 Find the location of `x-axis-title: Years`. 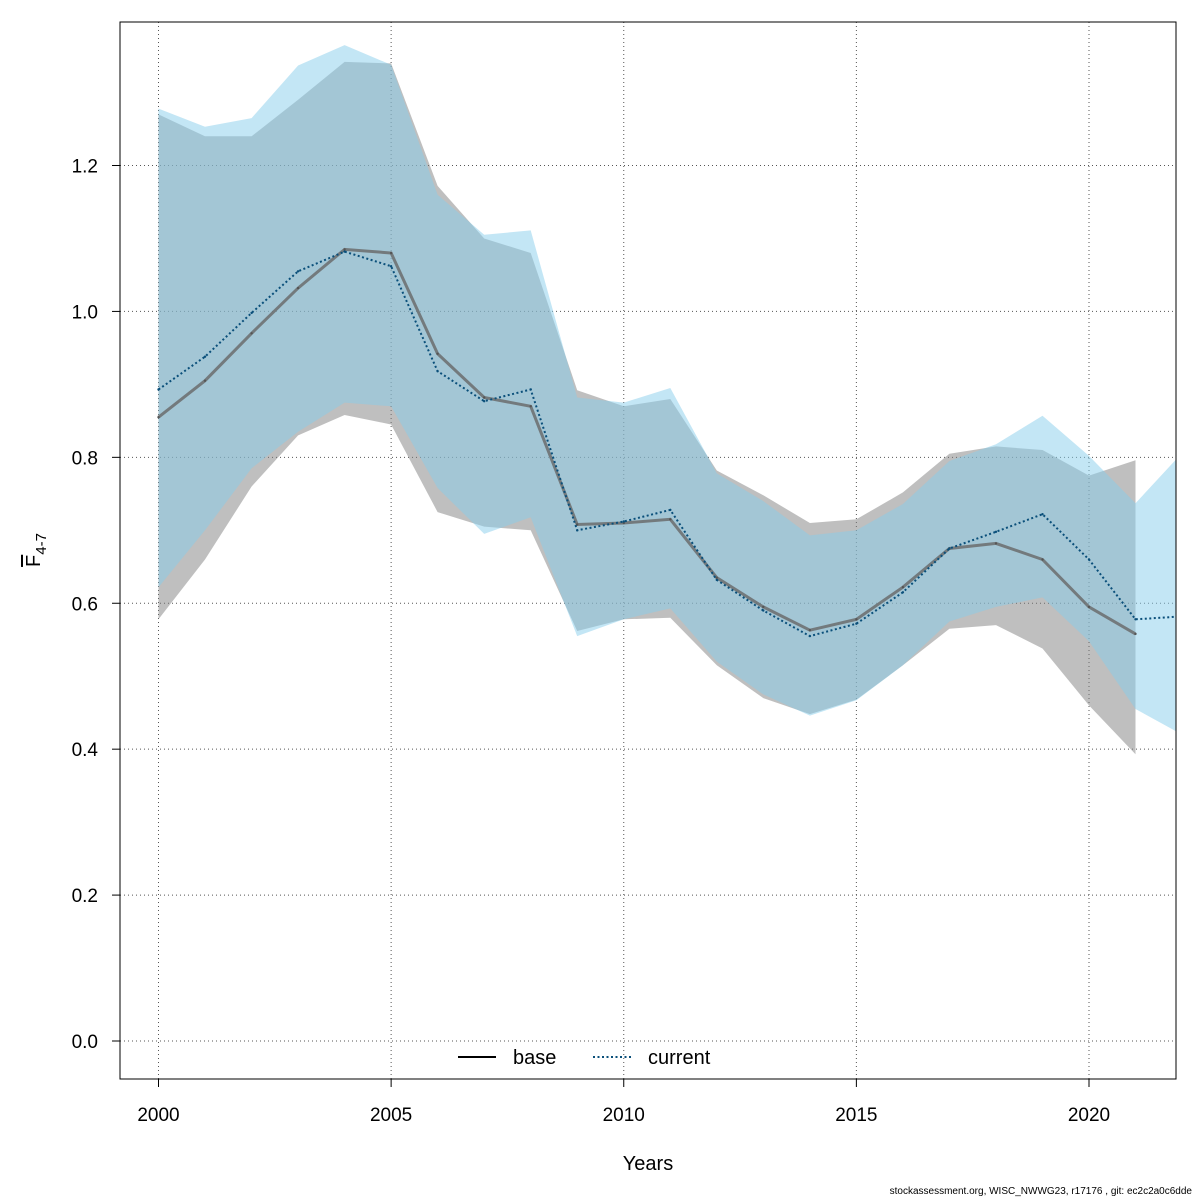

x-axis-title: Years is located at coordinates (648, 1164).